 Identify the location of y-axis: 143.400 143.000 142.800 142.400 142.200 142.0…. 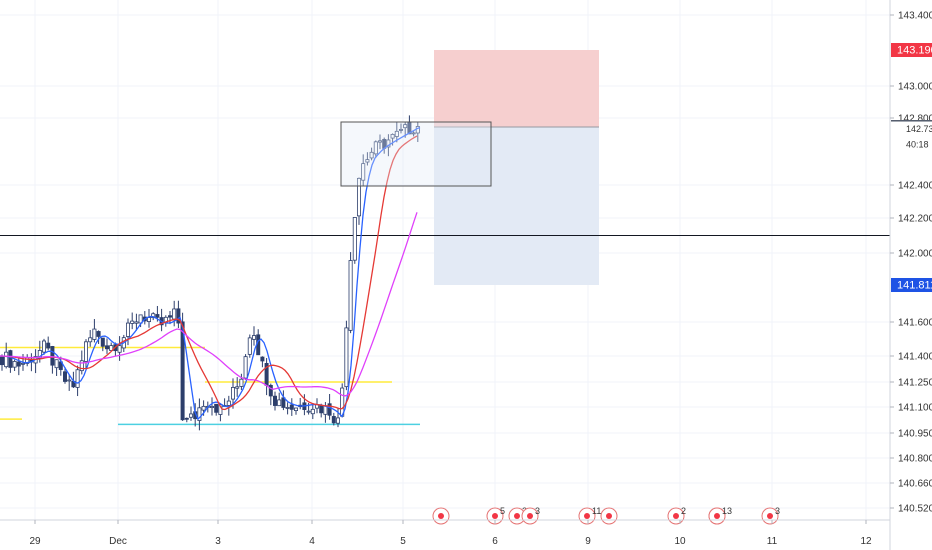
(911, 263).